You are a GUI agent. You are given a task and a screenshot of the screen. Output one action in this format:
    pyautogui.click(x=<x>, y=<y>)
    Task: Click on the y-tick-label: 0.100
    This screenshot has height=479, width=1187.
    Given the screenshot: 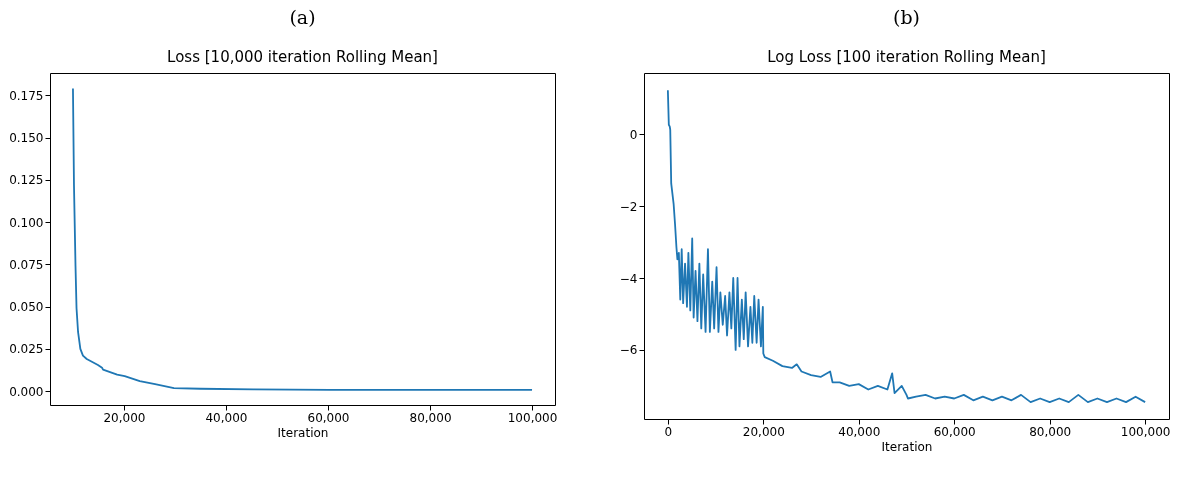 What is the action you would take?
    pyautogui.click(x=26, y=222)
    